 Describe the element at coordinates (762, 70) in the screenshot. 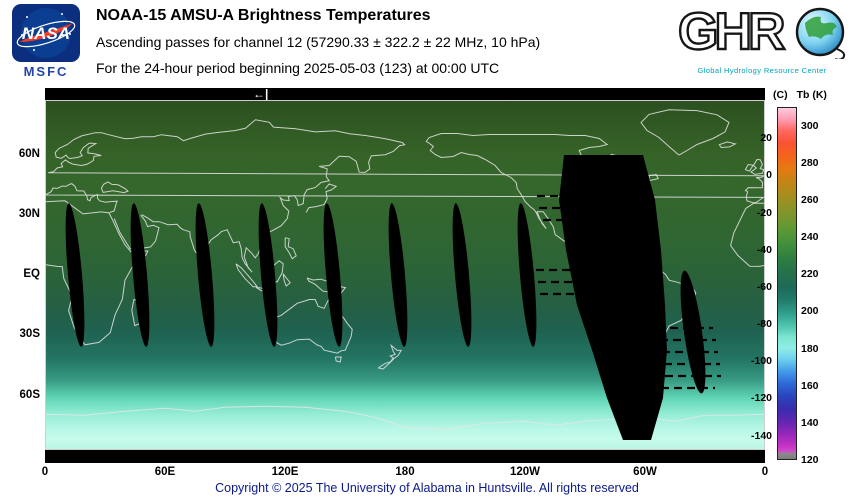

I see `ghrc-tagline: Global Hydrology Resource Center` at that location.